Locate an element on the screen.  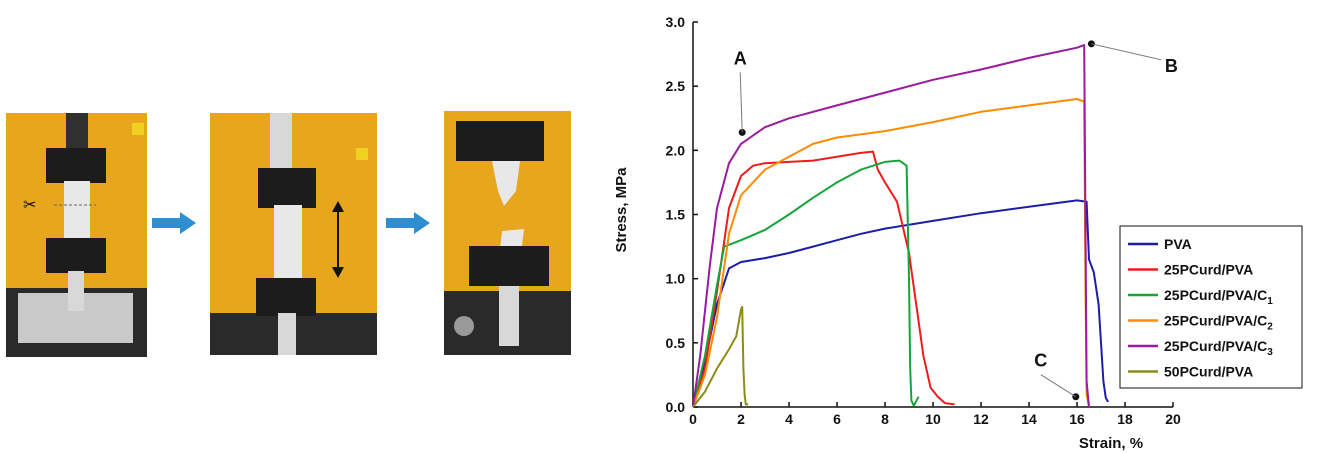
legend-label-1: 25PCurd/PVA is located at coordinates (1208, 270).